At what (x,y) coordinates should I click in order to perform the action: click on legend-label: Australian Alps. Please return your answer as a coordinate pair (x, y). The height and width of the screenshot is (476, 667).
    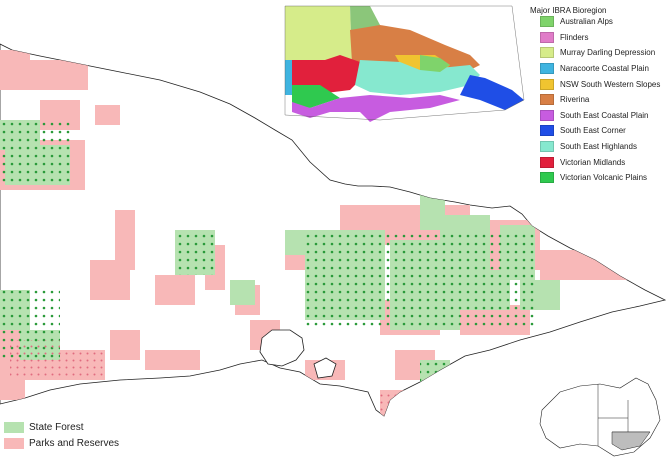
    Looking at the image, I should click on (586, 22).